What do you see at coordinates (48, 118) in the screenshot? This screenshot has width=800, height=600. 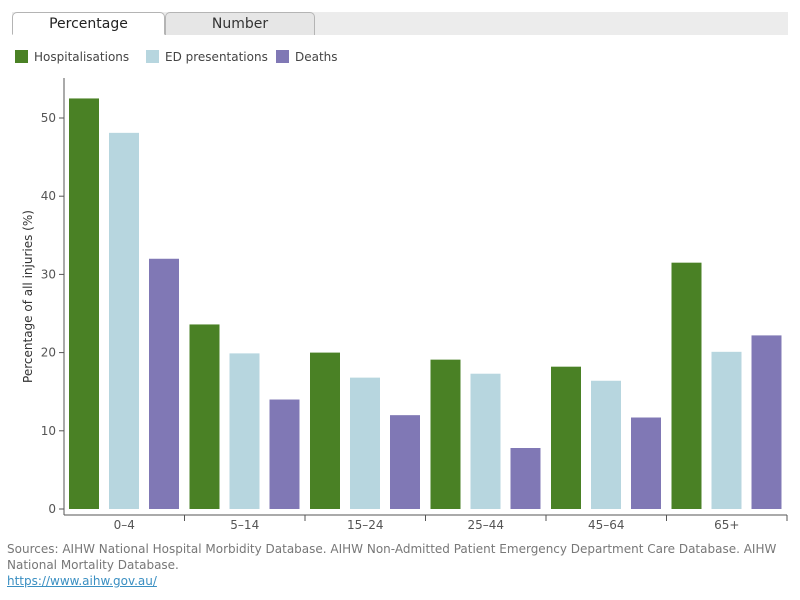 I see `y-tick-label: 50` at bounding box center [48, 118].